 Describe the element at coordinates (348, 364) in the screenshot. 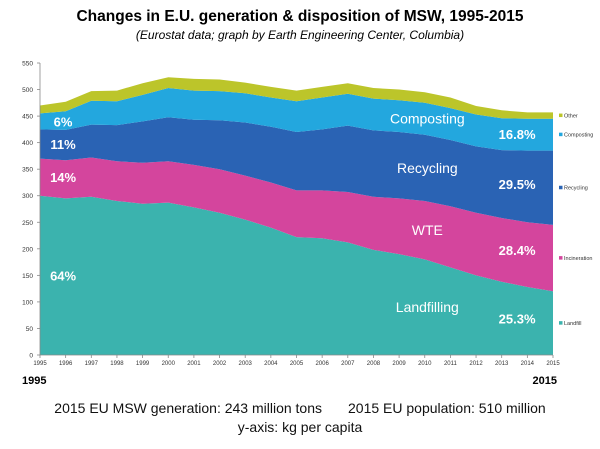

I see `x-tick-label: 2007` at that location.